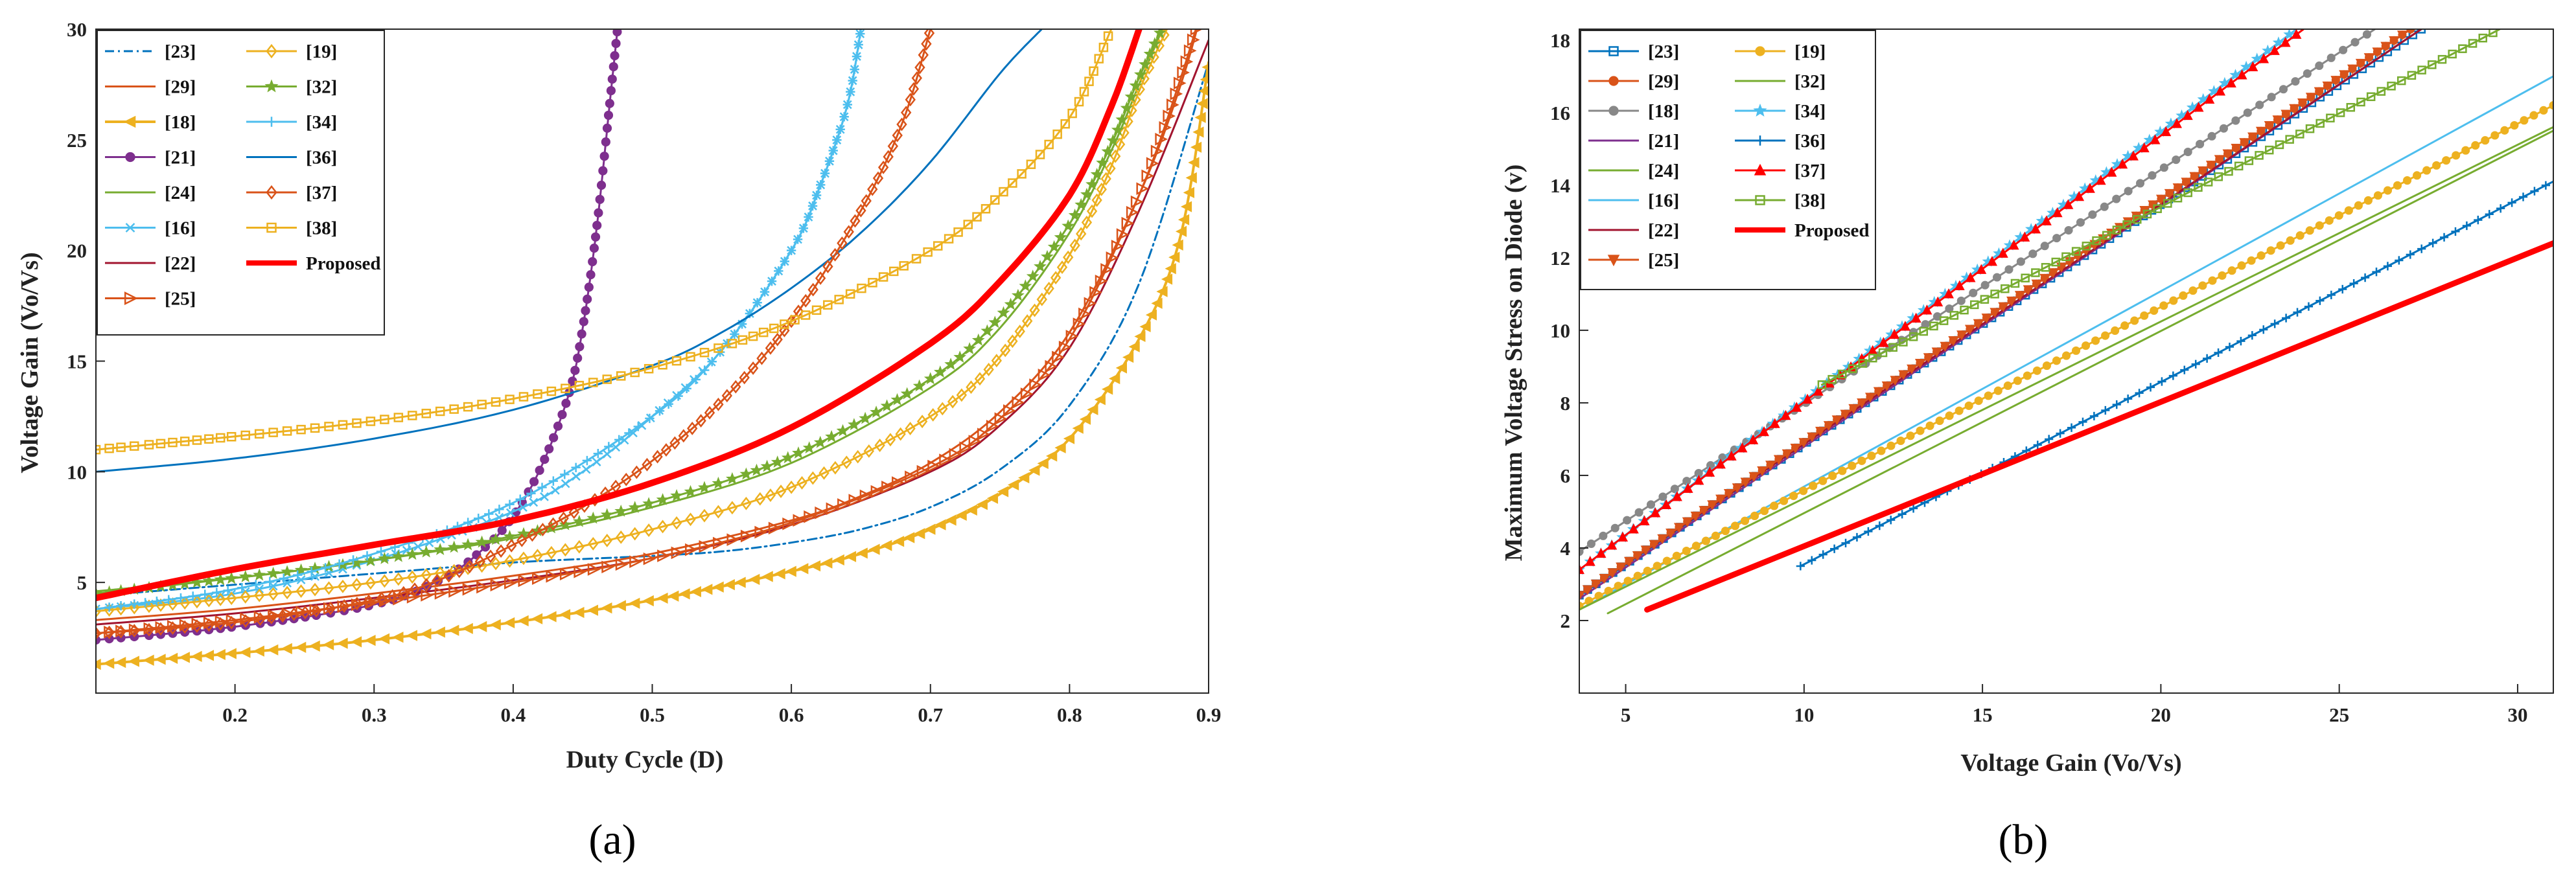  What do you see at coordinates (313, 263) in the screenshot?
I see `legend-entry-proposed: Proposed` at bounding box center [313, 263].